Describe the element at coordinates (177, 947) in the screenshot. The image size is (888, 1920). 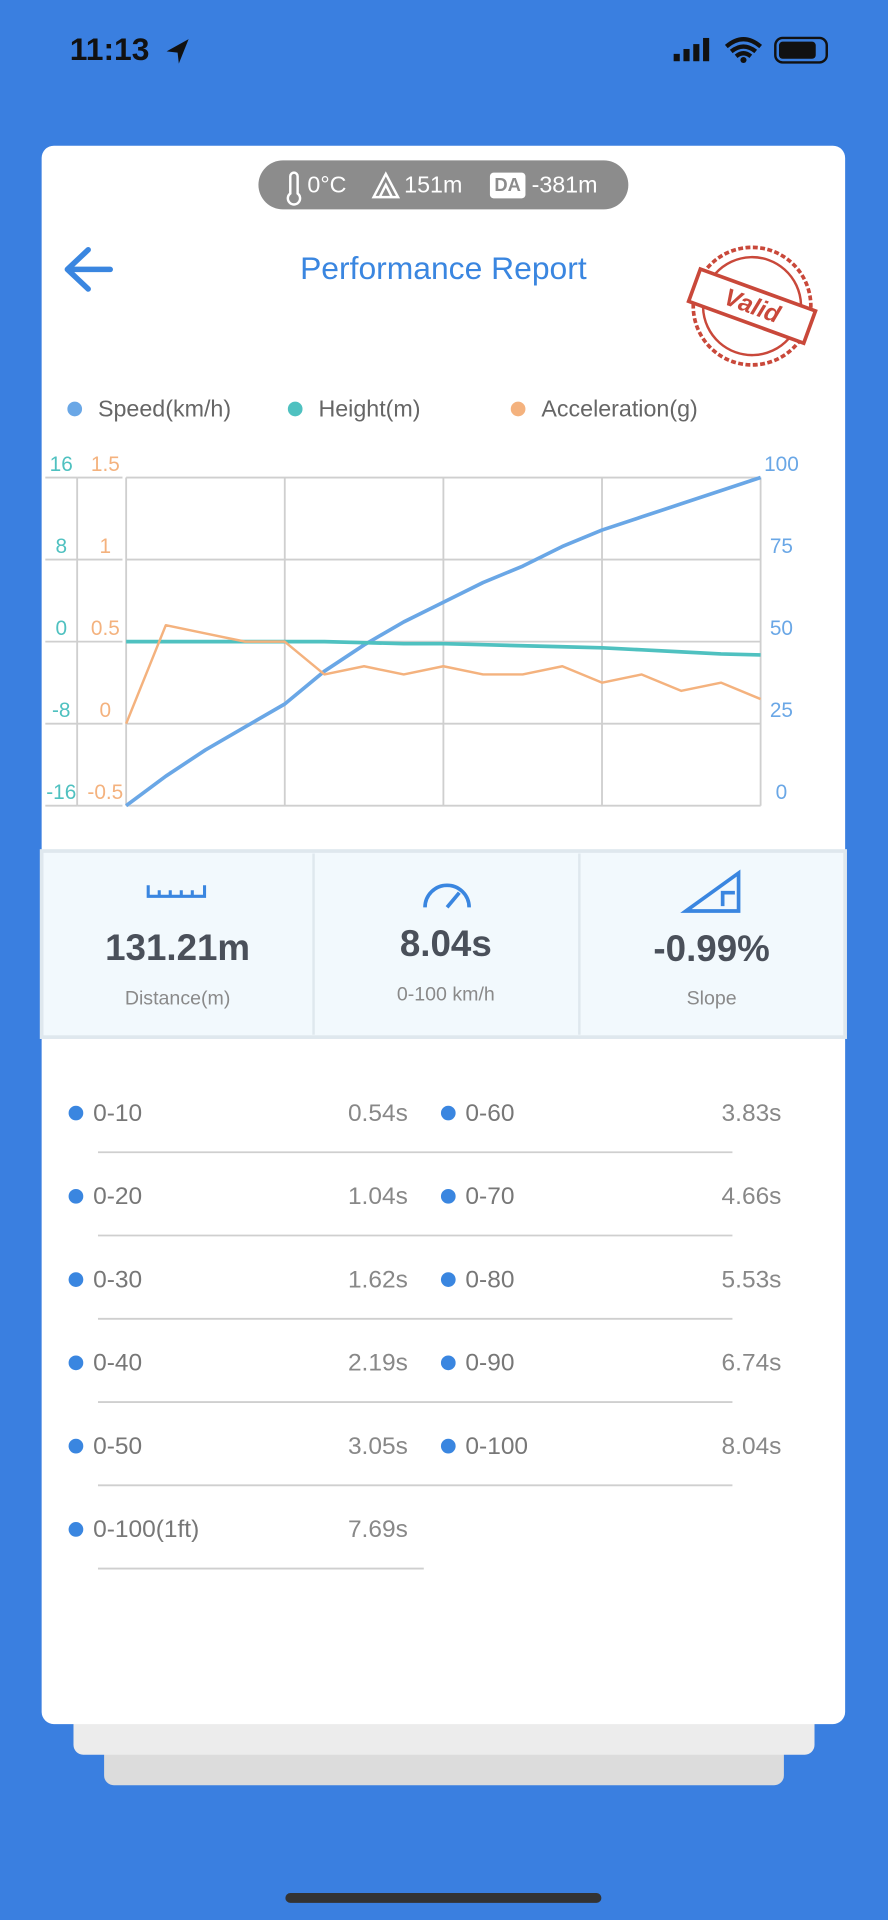
I see `summary-value: 131.21m` at that location.